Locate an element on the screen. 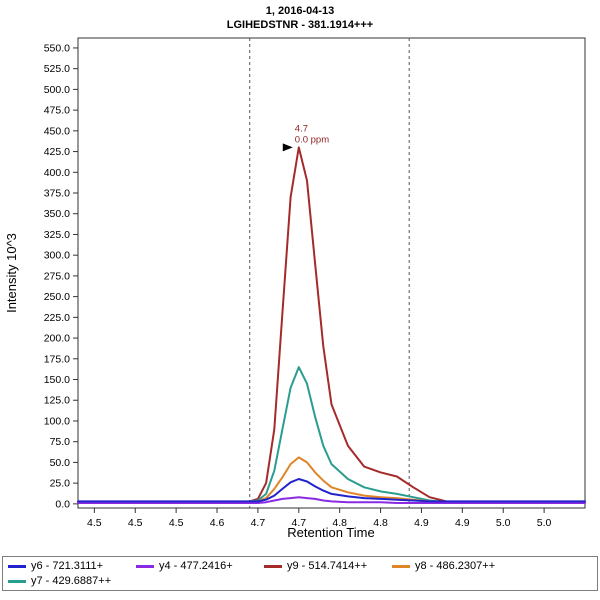  legend-item: y6 - 721.3111+ is located at coordinates (72, 566).